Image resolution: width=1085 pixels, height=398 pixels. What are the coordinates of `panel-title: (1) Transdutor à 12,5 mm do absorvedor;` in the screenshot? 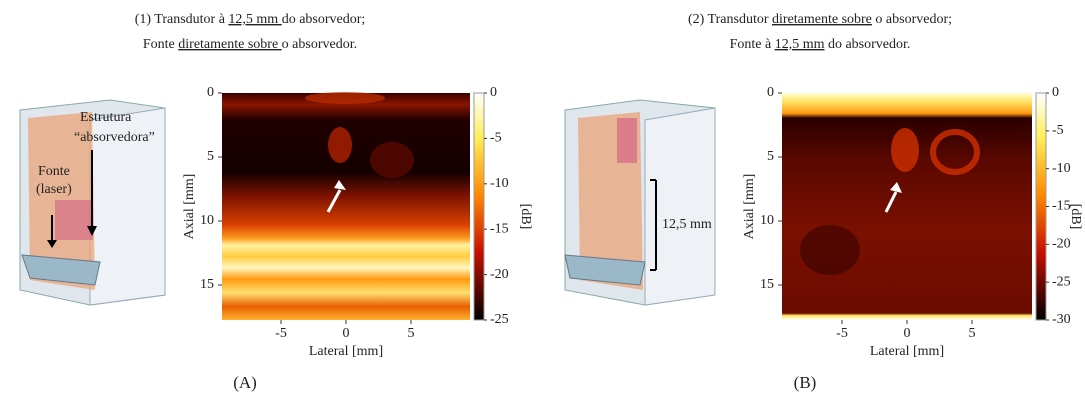 It's located at (250, 19).